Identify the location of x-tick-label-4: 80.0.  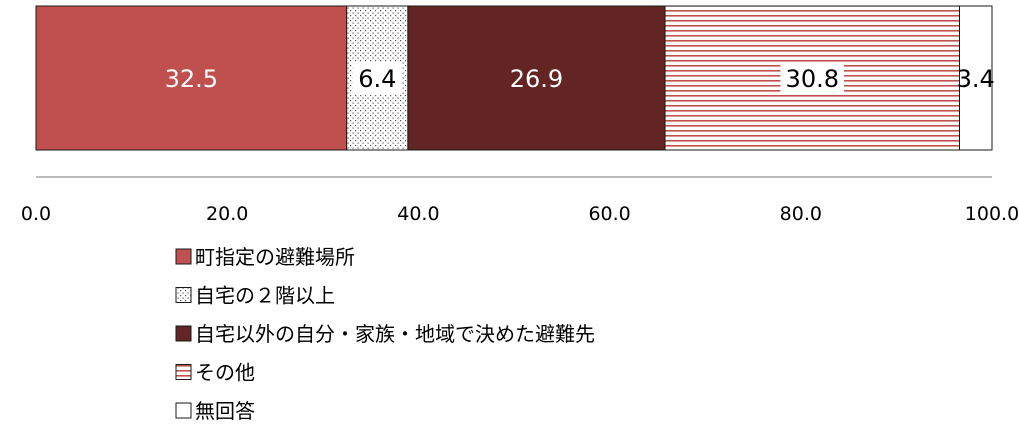
(801, 214).